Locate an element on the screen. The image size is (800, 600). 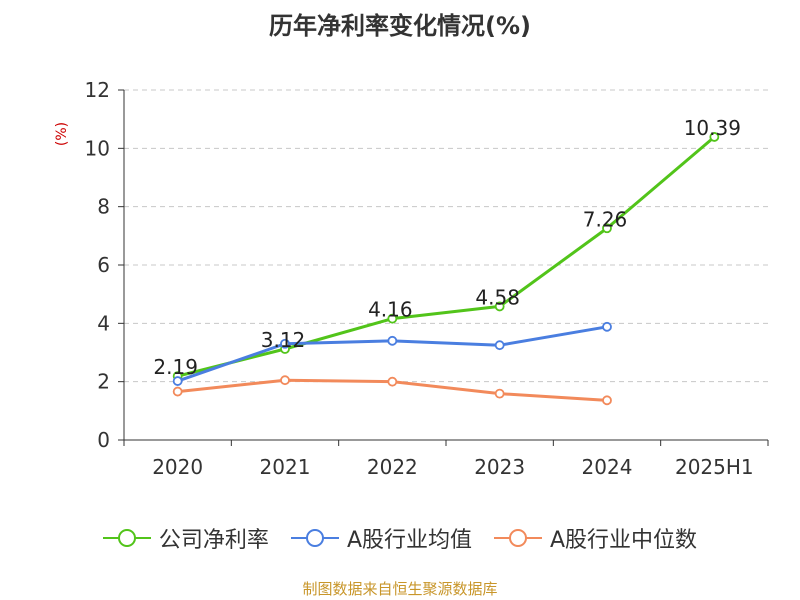
legend-item: 公司净利率 is located at coordinates (185, 538).